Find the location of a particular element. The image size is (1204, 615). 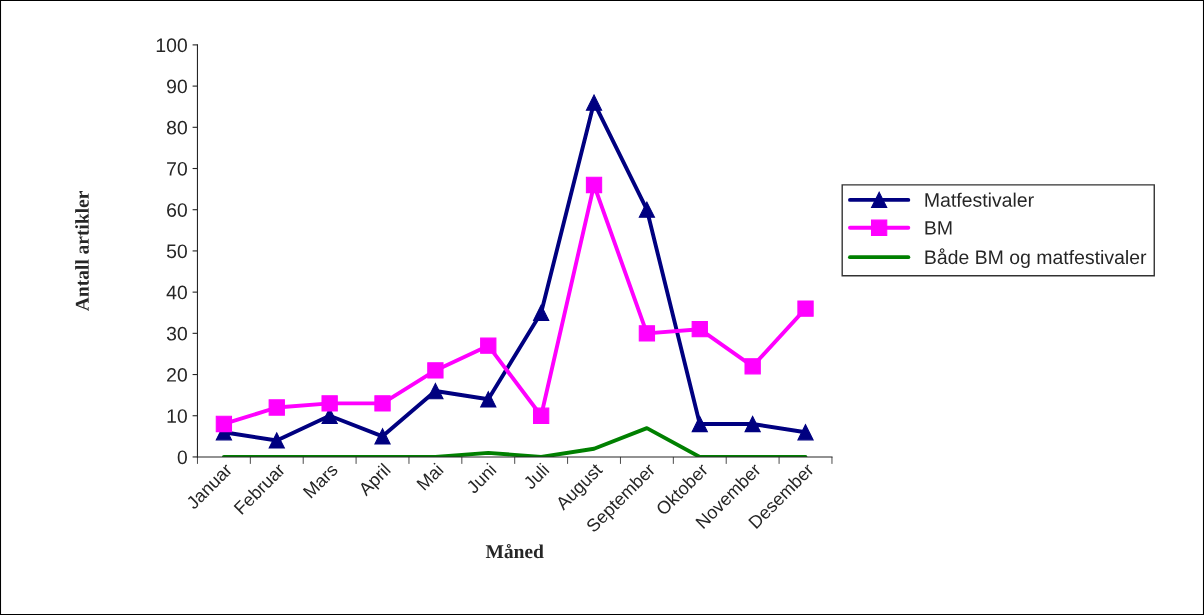

y-tick-label: 10 is located at coordinates (177, 416).